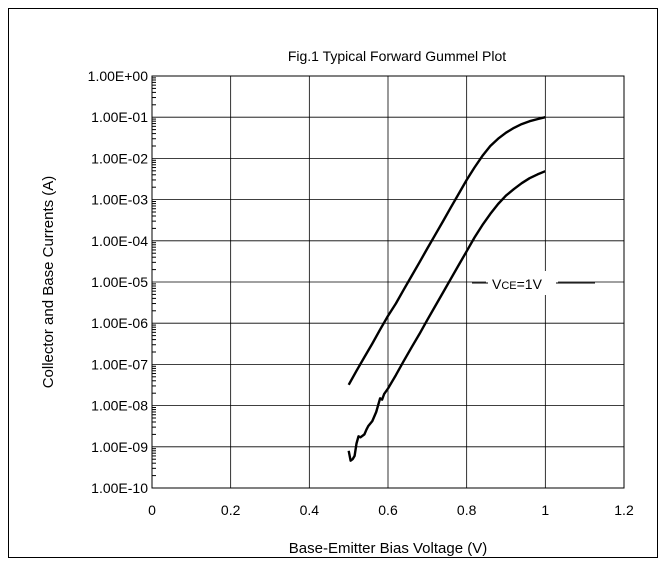  Describe the element at coordinates (119, 117) in the screenshot. I see `y-tick-label: 1.00E-01` at that location.